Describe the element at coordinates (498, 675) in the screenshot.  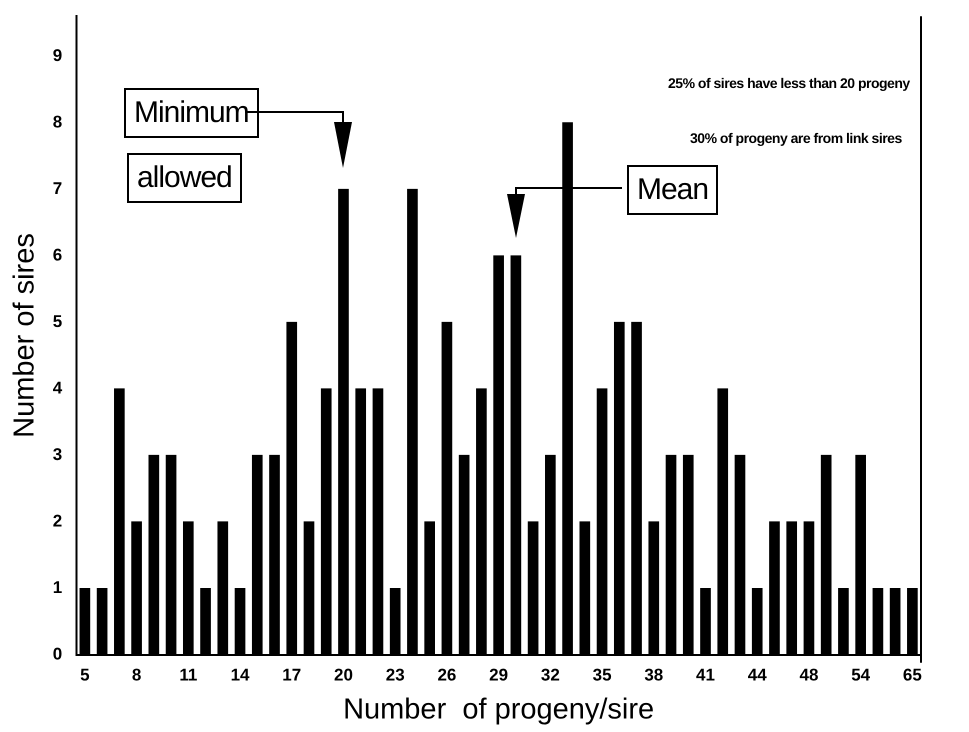
I see `x-tick-label: 29` at that location.